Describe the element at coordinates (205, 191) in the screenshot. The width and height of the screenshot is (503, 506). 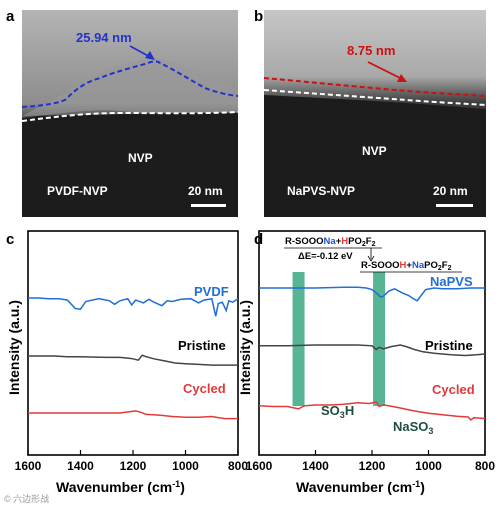
I see `panel-a-scale-text: 20 nm` at that location.